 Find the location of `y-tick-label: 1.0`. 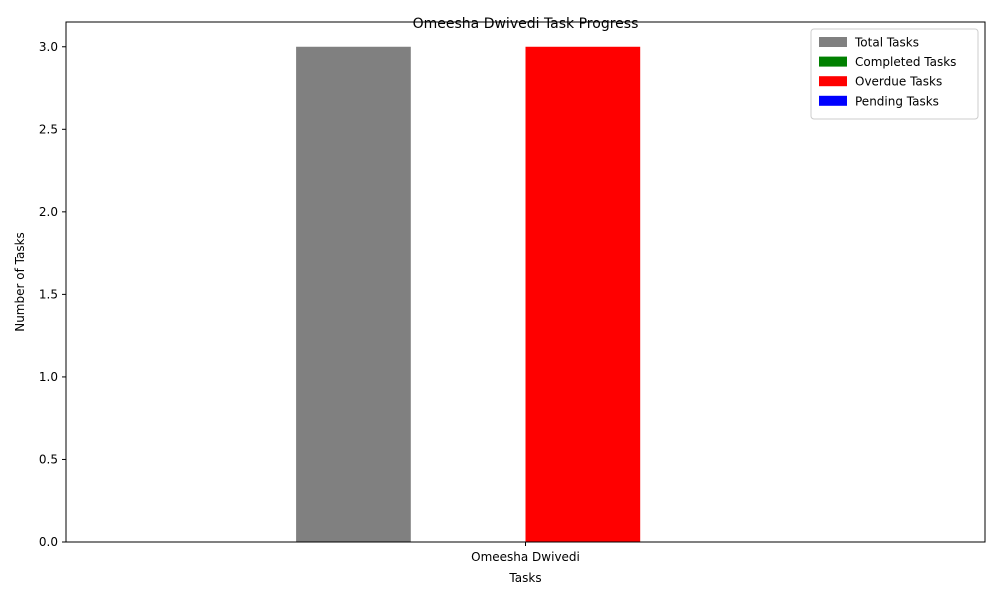

y-tick-label: 1.0 is located at coordinates (48, 377).